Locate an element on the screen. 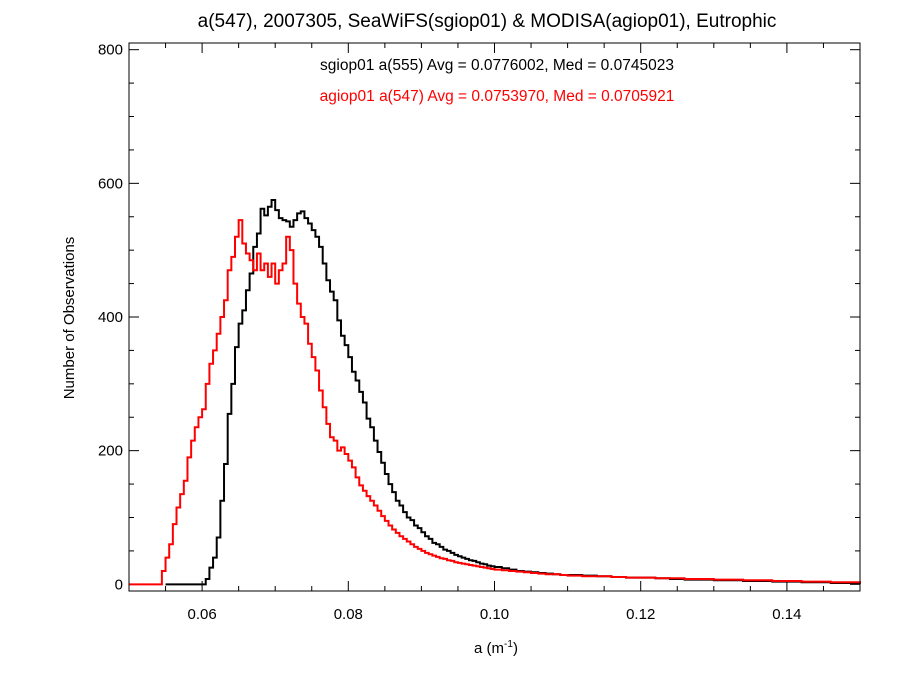  x-tick-labels: 0.06 0.08 0.10 0.12 0.14 is located at coordinates (494, 614).